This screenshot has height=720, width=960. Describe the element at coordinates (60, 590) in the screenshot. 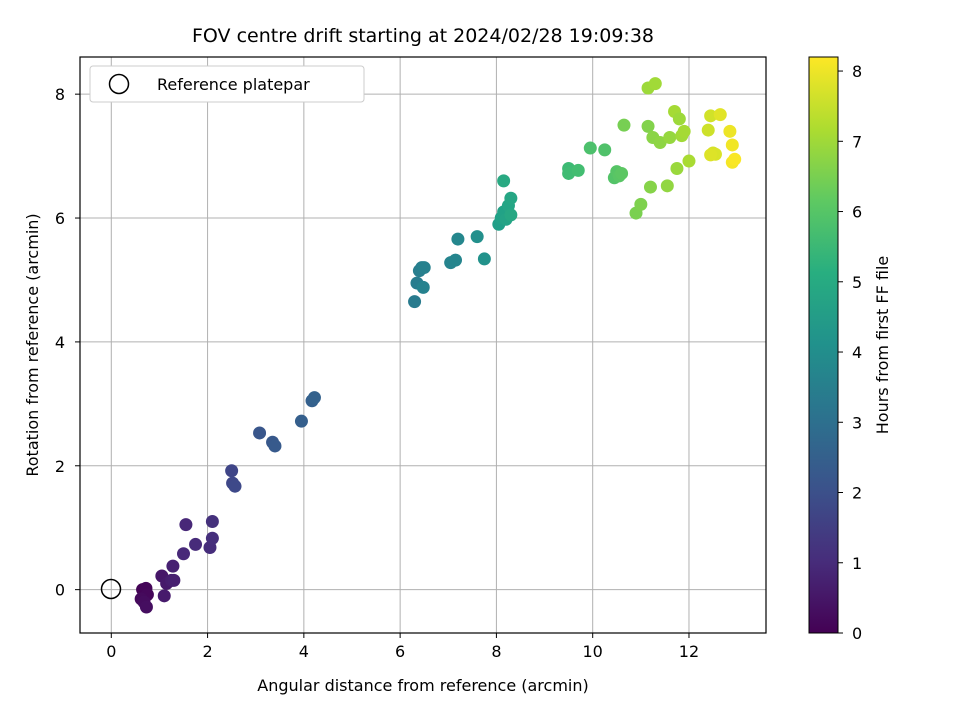

I see `y-tick-label: 0` at that location.